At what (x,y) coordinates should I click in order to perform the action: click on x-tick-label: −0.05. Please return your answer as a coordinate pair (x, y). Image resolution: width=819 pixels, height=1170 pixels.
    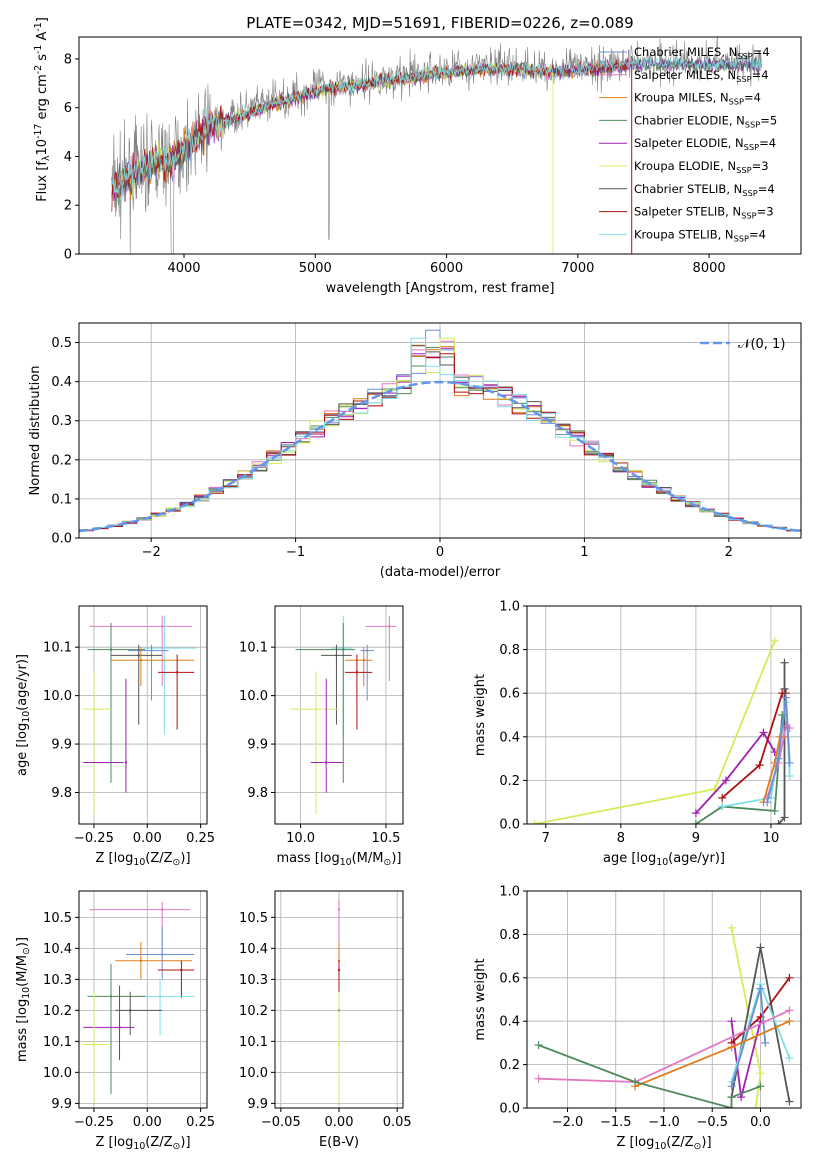
    Looking at the image, I should click on (281, 1122).